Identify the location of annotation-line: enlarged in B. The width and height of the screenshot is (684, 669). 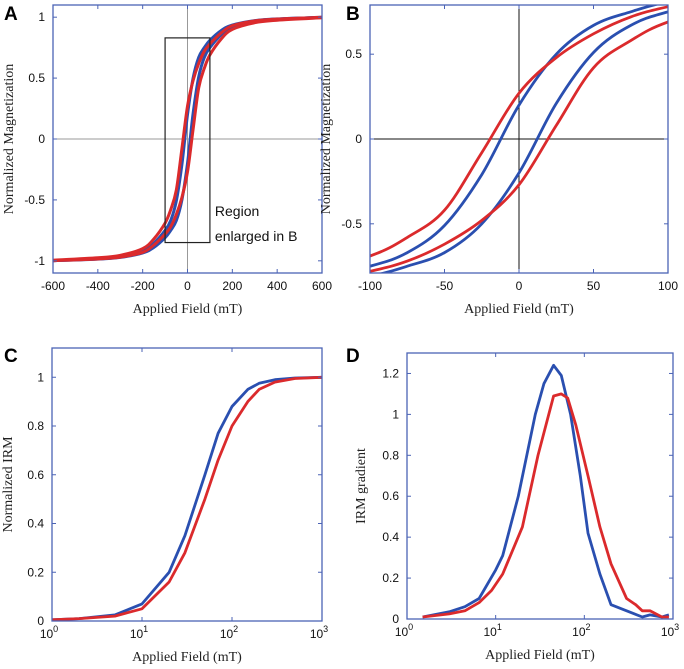
(256, 236).